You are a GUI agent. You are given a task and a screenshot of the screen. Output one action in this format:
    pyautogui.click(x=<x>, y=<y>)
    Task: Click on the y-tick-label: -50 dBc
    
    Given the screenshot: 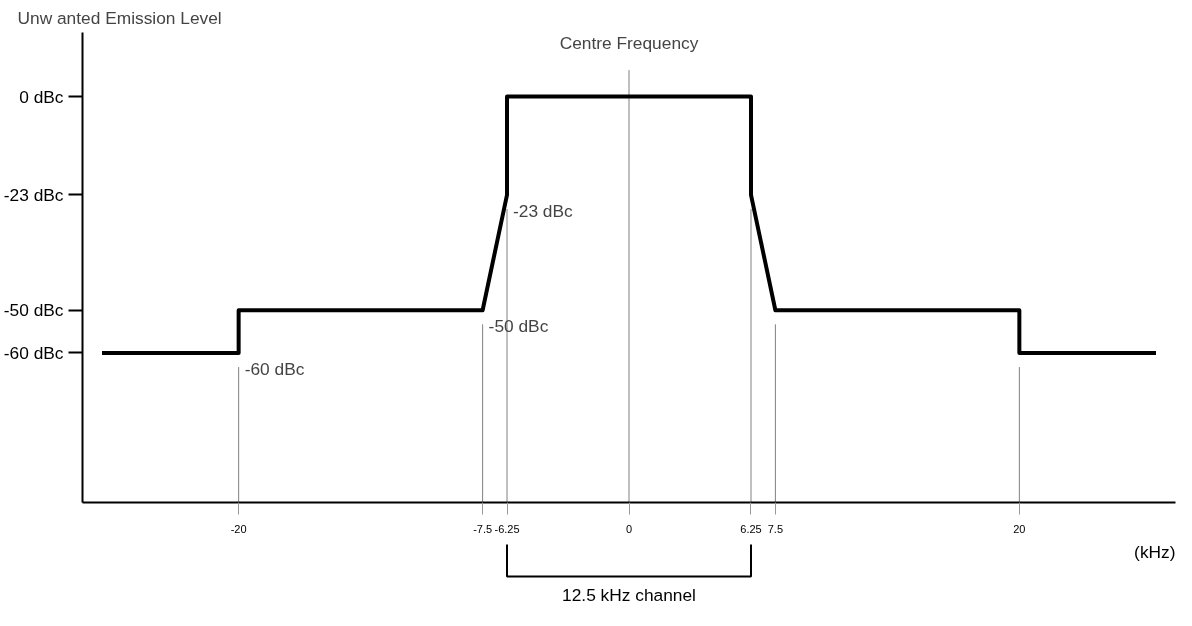 What is the action you would take?
    pyautogui.click(x=33, y=310)
    